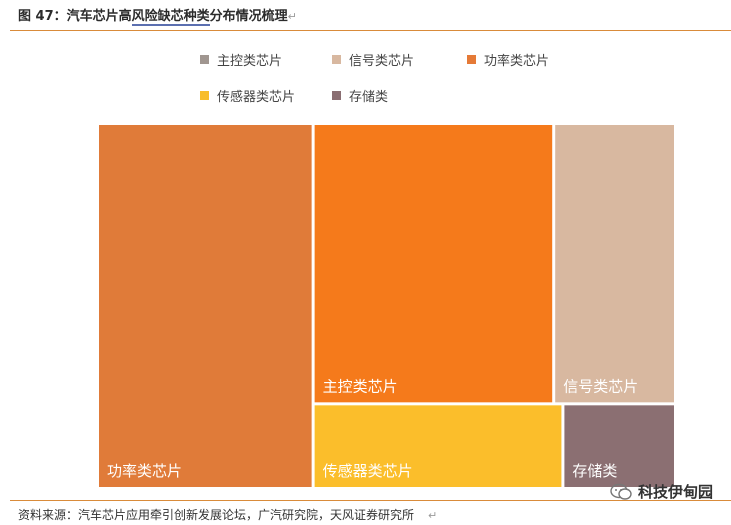  I want to click on figure-title: 图 47：汽车芯片高风险缺芯种类分布情况梳理↵, so click(157, 15).